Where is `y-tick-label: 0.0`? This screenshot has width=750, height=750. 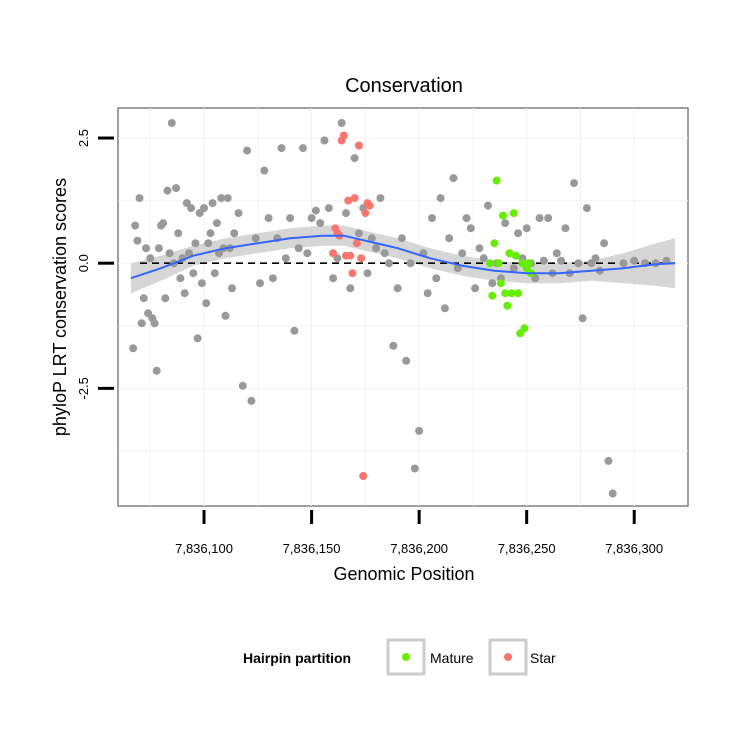 y-tick-label: 0.0 is located at coordinates (83, 263).